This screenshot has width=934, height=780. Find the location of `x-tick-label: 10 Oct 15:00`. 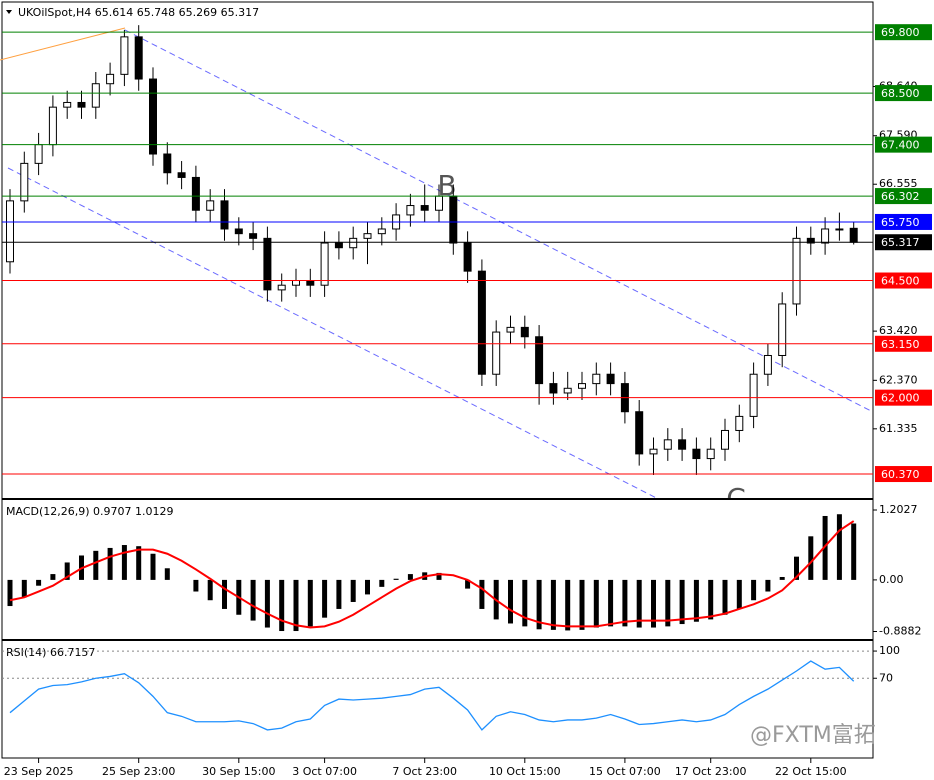

x-tick-label: 10 Oct 15:00 is located at coordinates (525, 771).